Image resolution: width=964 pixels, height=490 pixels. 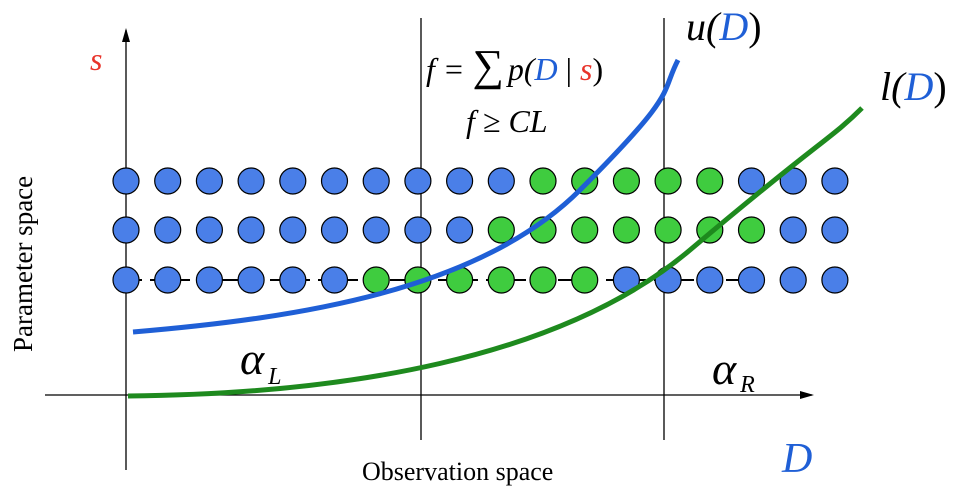 I want to click on formula-d: D, so click(x=546, y=69).